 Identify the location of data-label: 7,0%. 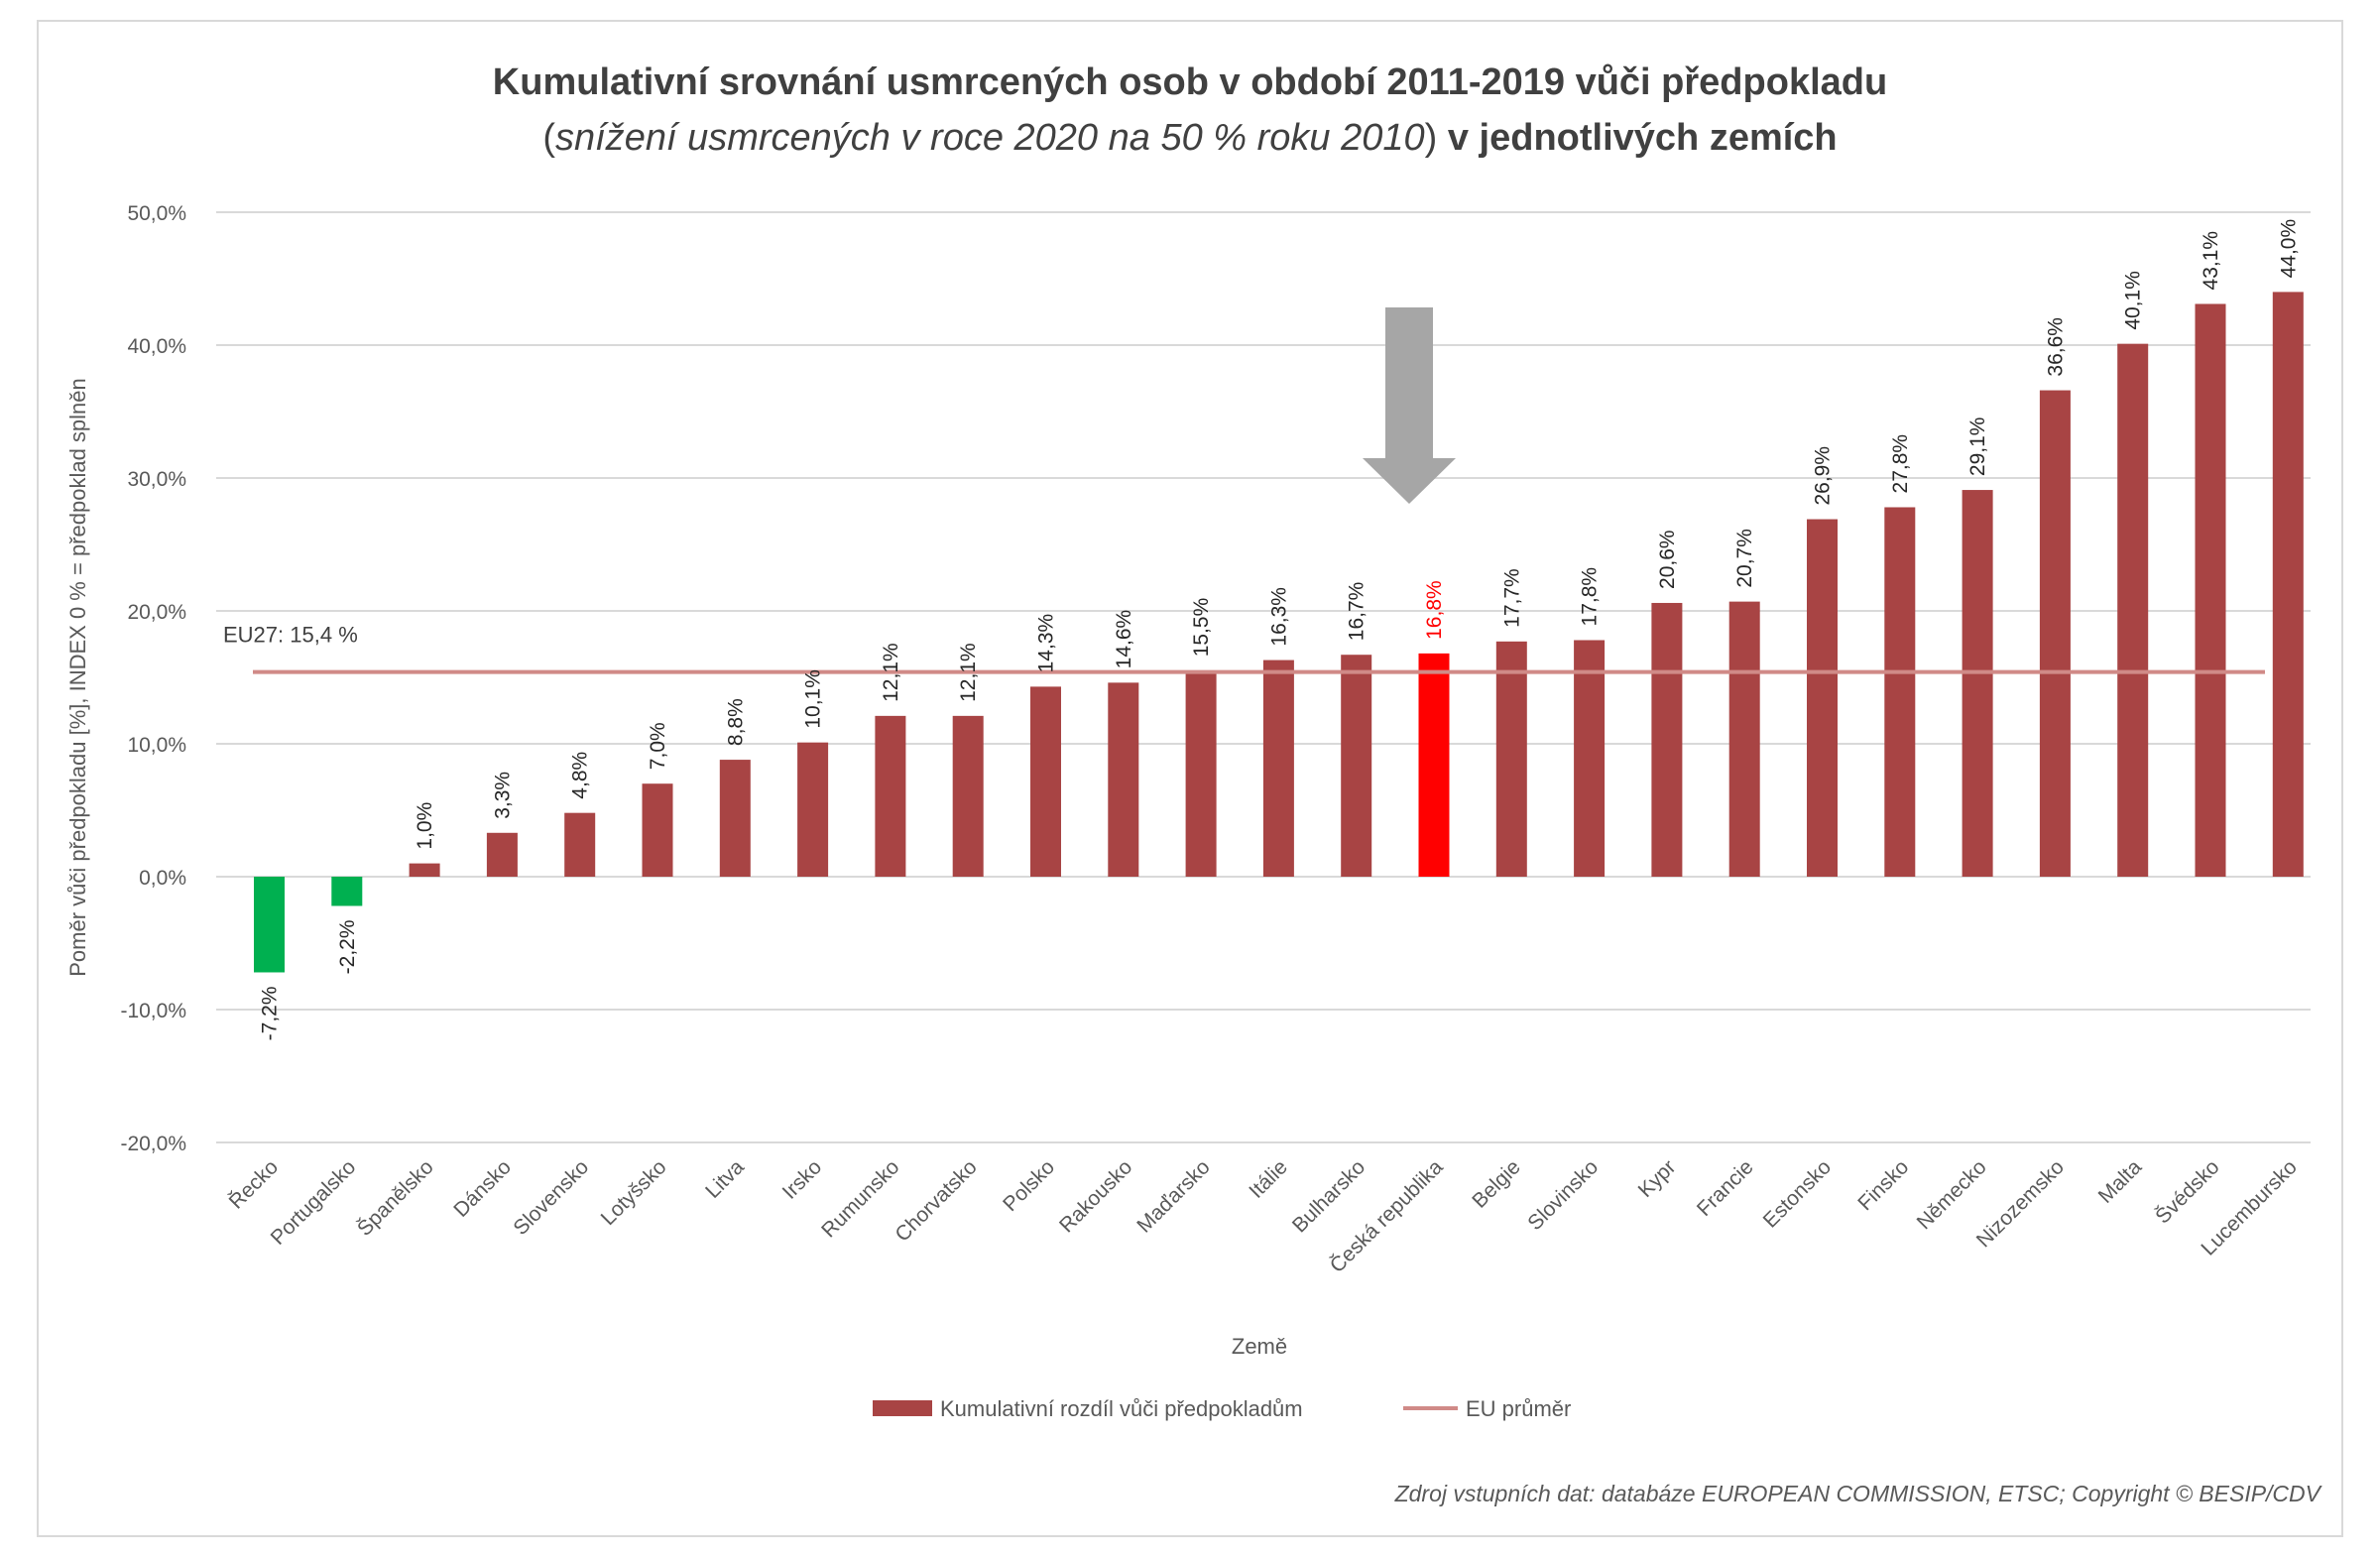
(658, 746).